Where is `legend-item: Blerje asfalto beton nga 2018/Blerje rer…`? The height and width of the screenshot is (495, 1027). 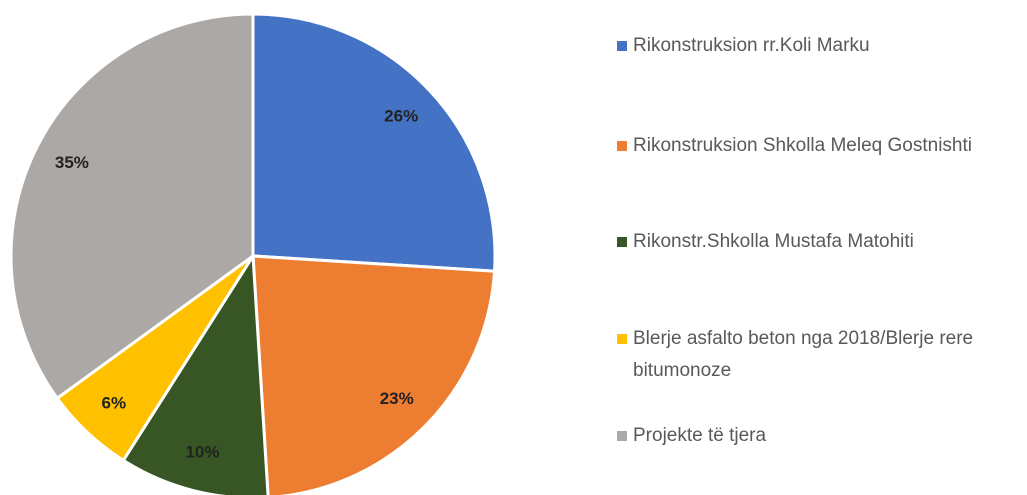 legend-item: Blerje asfalto beton nga 2018/Blerje rer… is located at coordinates (817, 355).